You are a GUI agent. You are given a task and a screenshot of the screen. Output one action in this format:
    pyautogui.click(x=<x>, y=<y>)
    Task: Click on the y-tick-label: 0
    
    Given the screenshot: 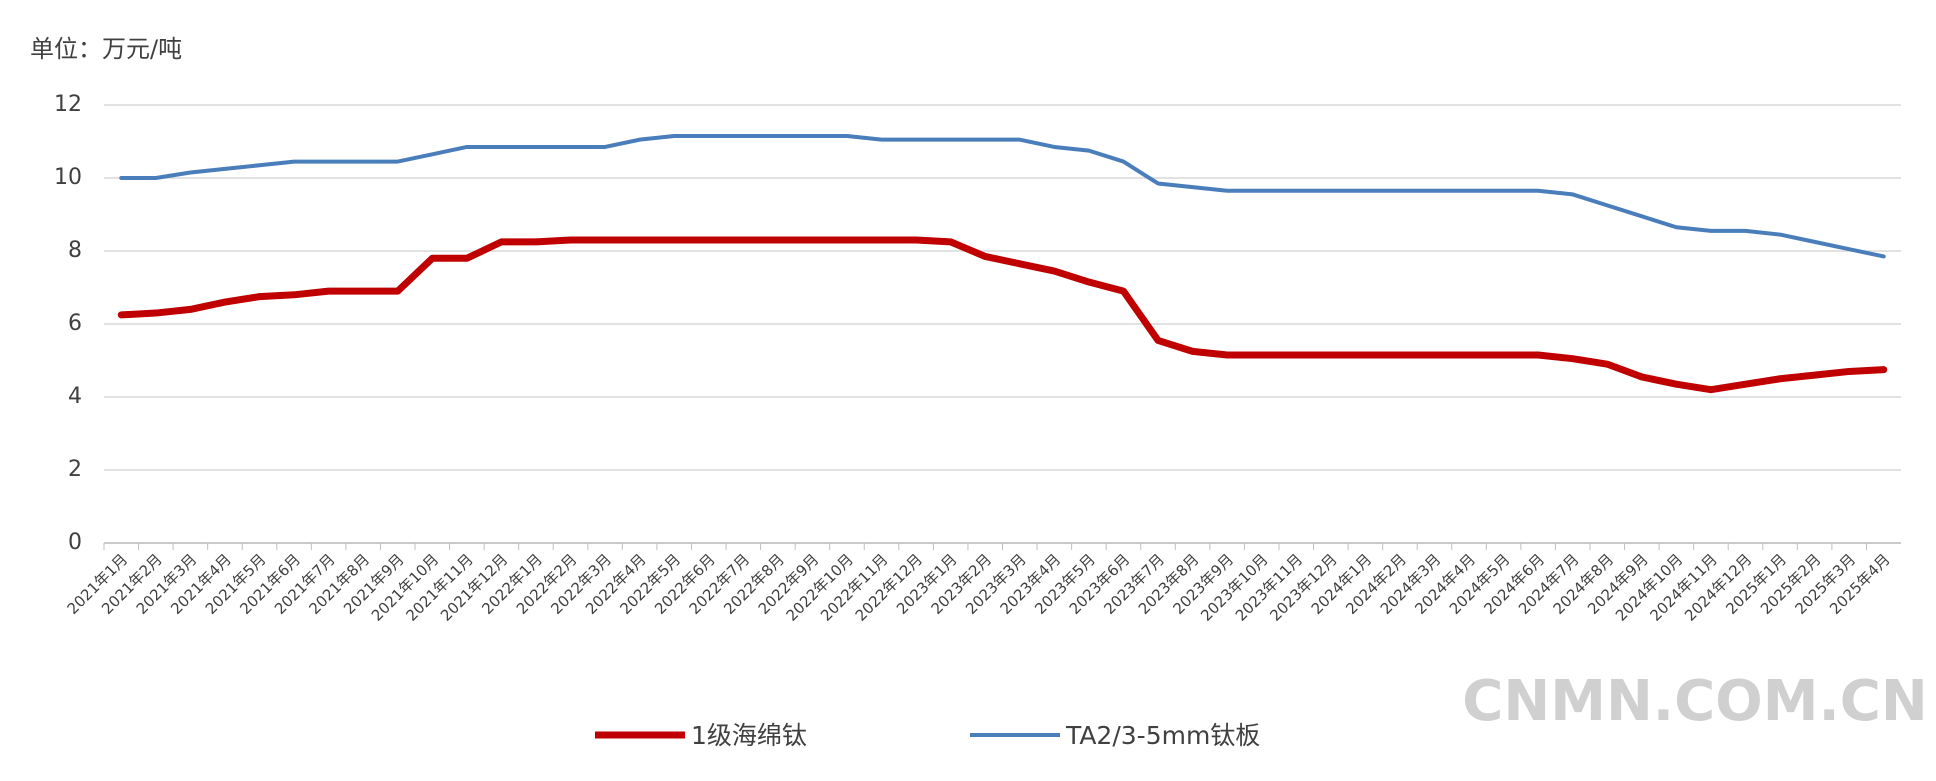 What is the action you would take?
    pyautogui.click(x=75, y=542)
    